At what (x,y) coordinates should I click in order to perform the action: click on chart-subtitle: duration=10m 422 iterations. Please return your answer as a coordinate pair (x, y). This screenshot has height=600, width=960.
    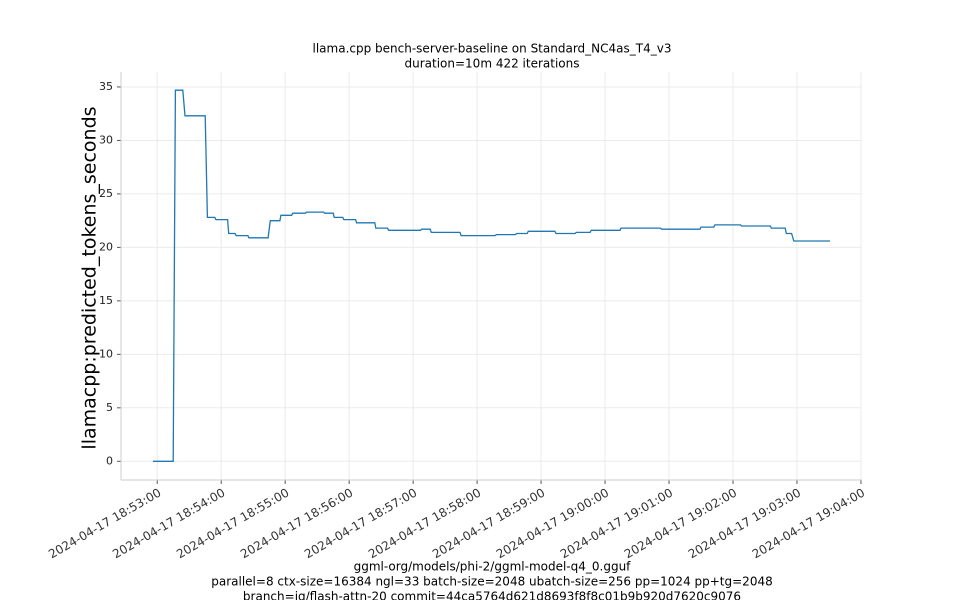
    Looking at the image, I should click on (492, 64).